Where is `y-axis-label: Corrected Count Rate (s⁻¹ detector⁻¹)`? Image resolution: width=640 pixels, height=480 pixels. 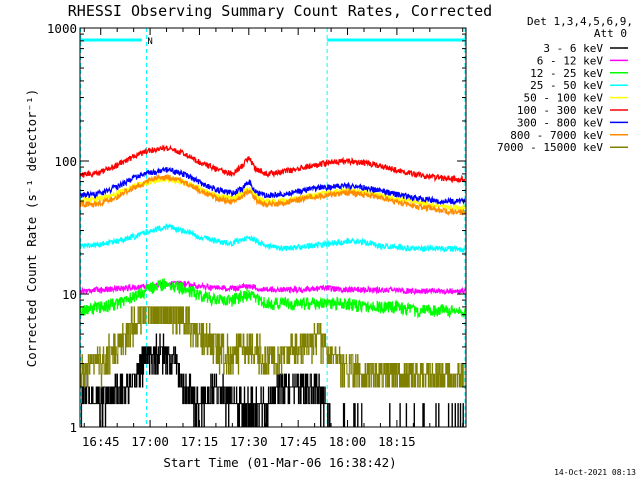 y-axis-label: Corrected Count Rate (s⁻¹ detector⁻¹) is located at coordinates (31, 228).